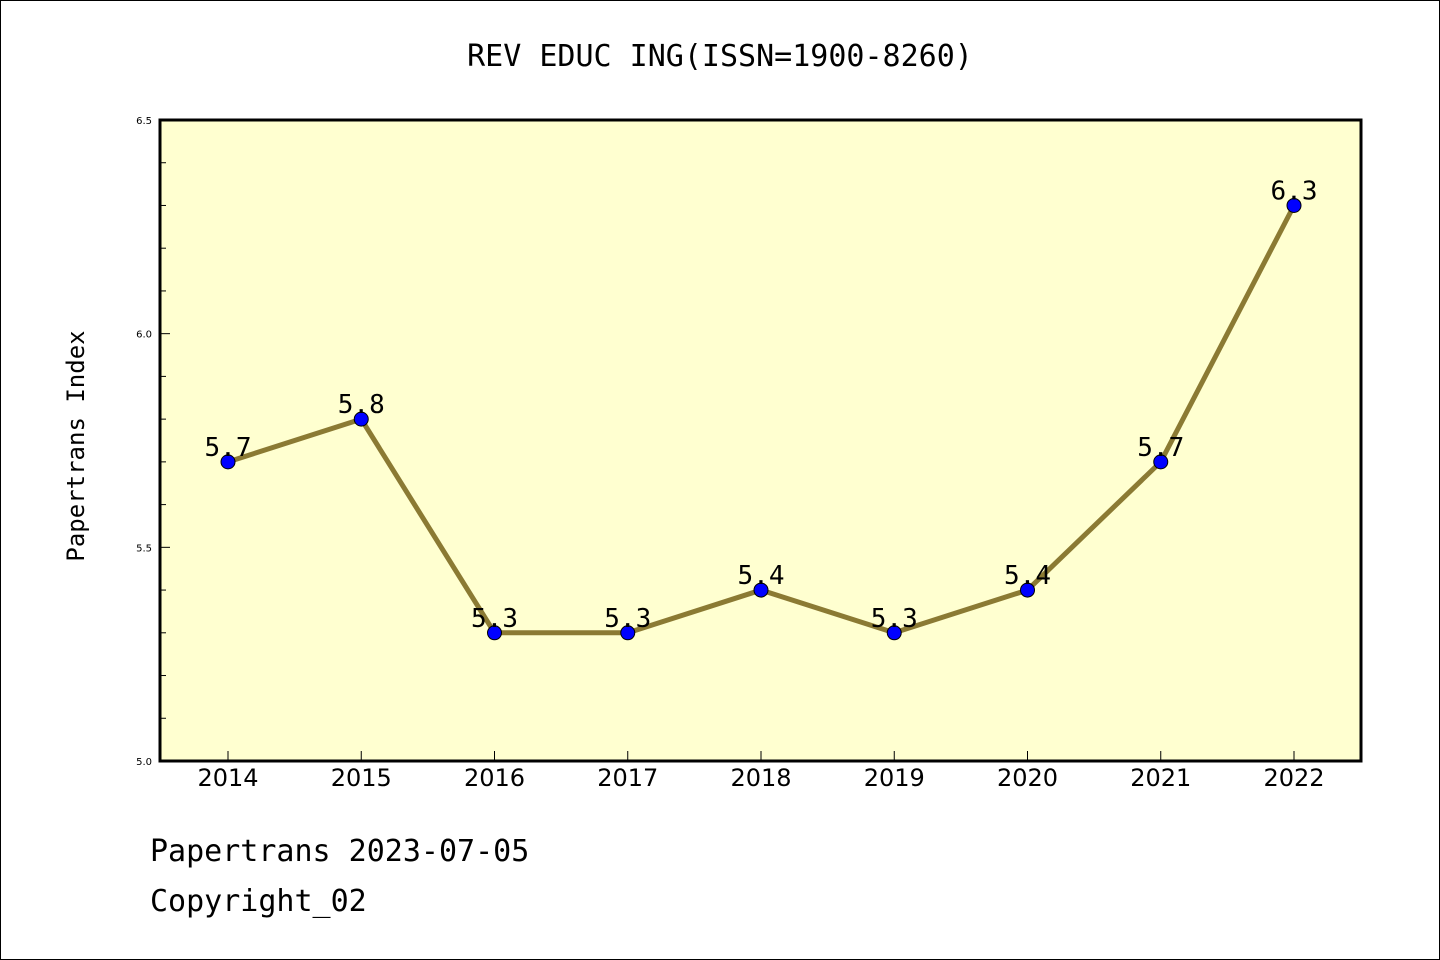 Image resolution: width=1440 pixels, height=960 pixels. I want to click on x-tick-label: 2022, so click(1293, 778).